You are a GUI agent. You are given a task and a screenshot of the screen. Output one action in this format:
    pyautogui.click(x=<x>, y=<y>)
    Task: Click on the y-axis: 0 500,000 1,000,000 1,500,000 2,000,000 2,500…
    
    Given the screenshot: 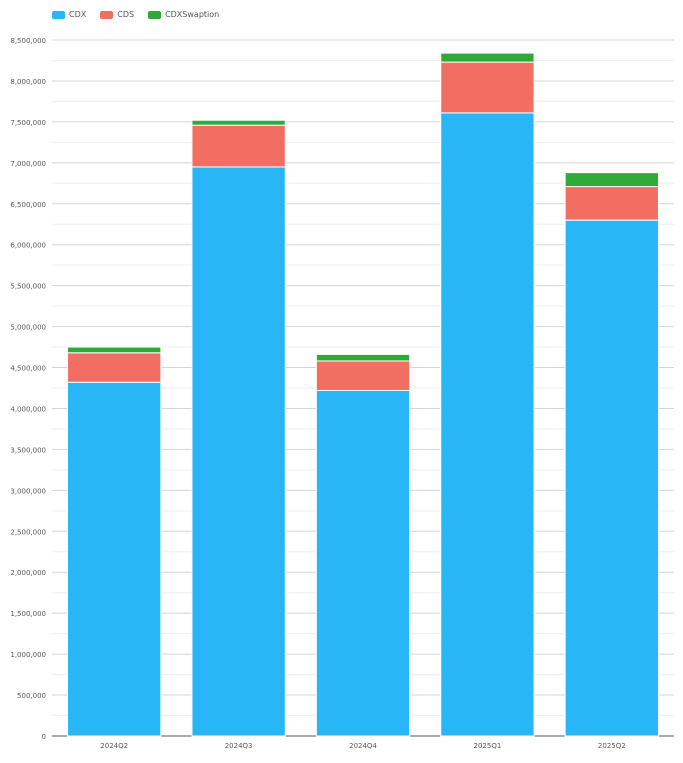 What is the action you would take?
    pyautogui.click(x=28, y=389)
    